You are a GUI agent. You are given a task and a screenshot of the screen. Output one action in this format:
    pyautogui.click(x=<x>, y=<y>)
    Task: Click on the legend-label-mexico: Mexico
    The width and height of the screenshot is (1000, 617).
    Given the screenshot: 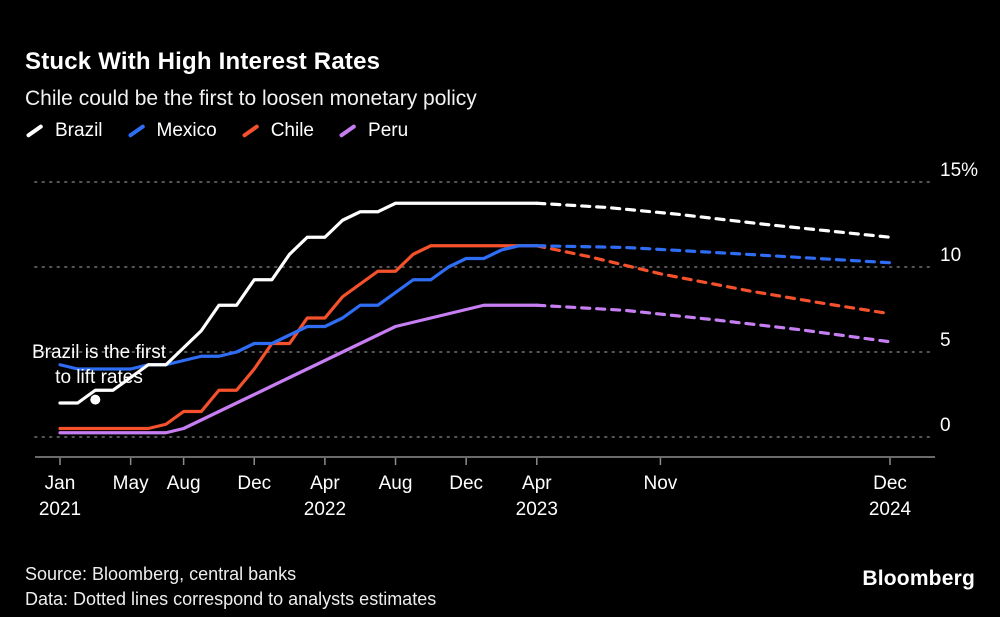 What is the action you would take?
    pyautogui.click(x=186, y=130)
    